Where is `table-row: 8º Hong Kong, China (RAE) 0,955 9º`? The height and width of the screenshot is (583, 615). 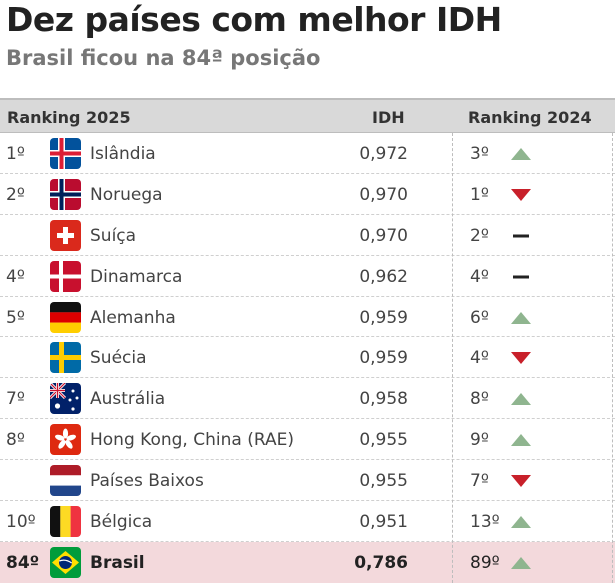
table-row: 8º Hong Kong, China (RAE) 0,955 9º is located at coordinates (307, 440).